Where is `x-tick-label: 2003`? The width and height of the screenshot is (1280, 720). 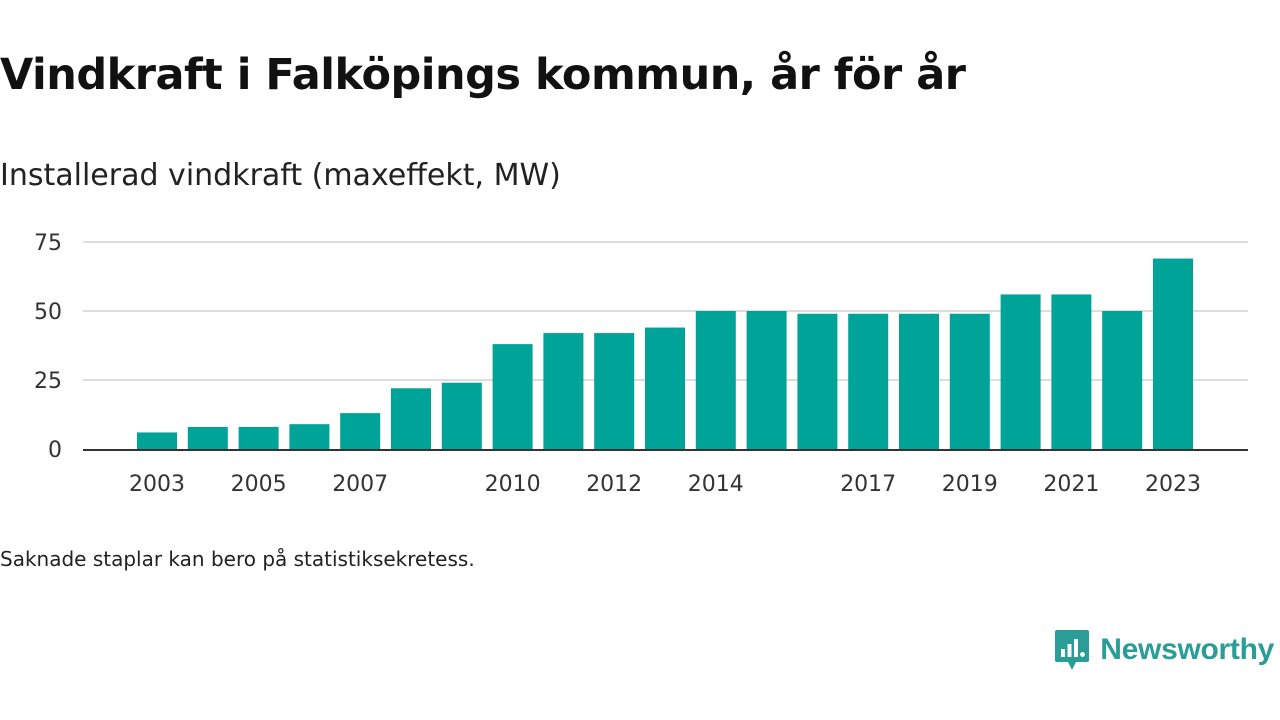
x-tick-label: 2003 is located at coordinates (157, 484).